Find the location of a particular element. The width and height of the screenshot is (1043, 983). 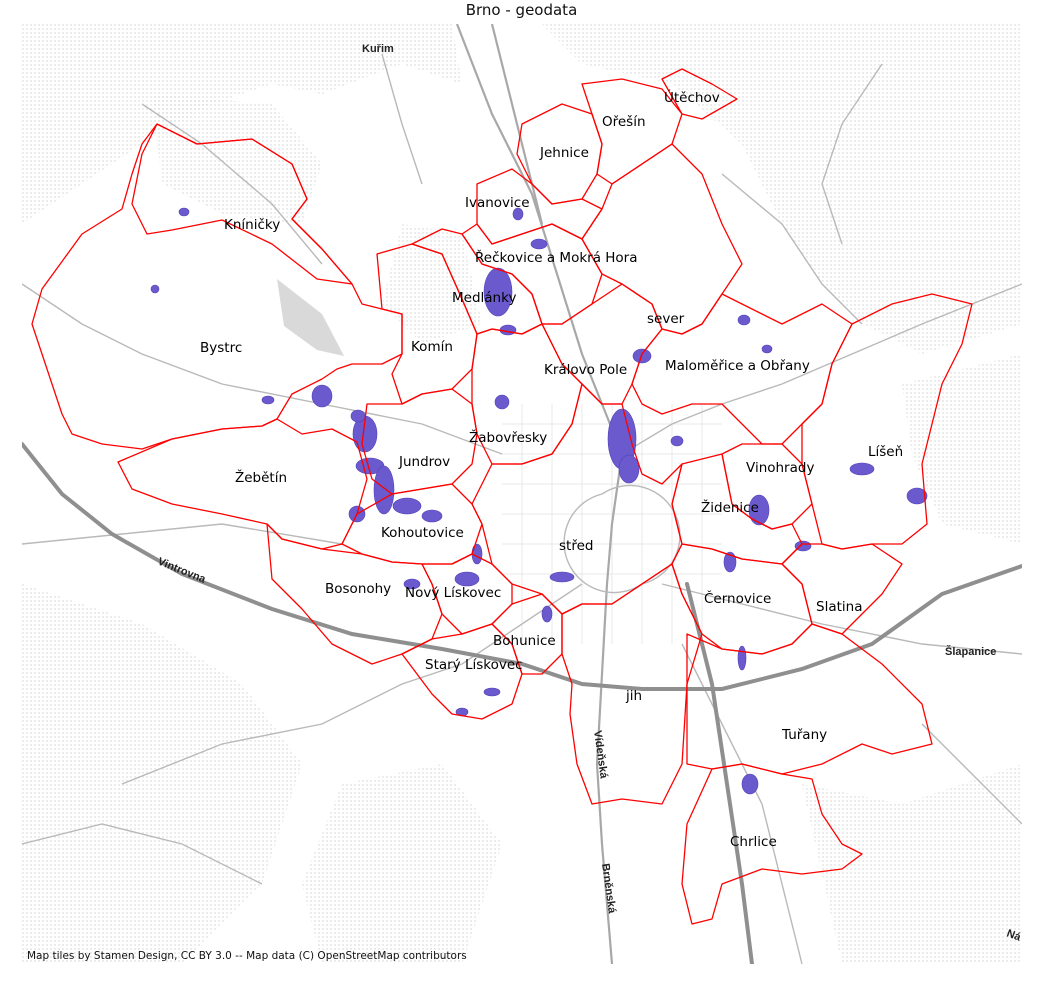

district-label: sever is located at coordinates (666, 319).